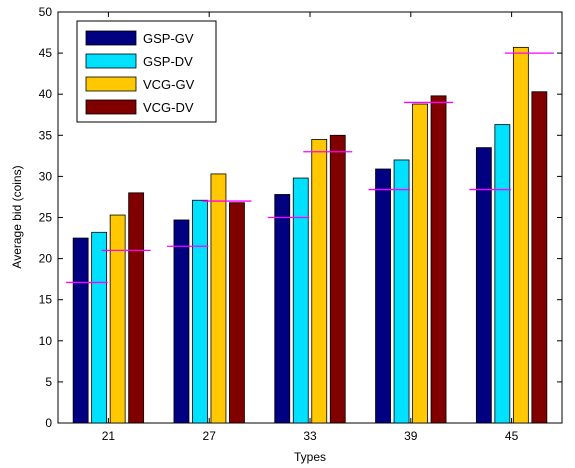 This screenshot has width=575, height=468. Describe the element at coordinates (169, 84) in the screenshot. I see `legend-label-vcg-gv: VCG-GV` at that location.